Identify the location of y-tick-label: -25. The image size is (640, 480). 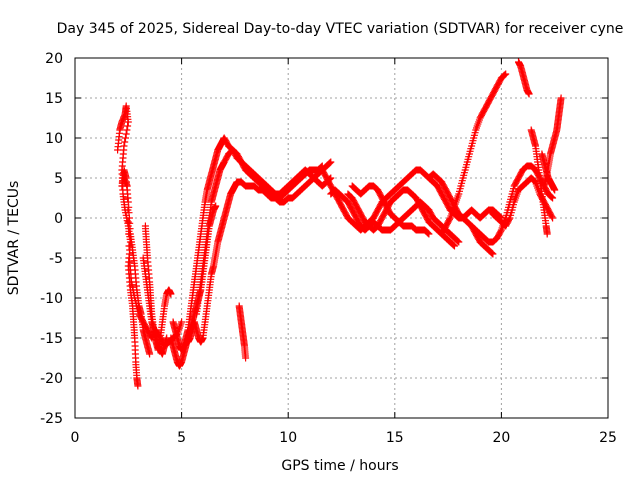
(51, 419).